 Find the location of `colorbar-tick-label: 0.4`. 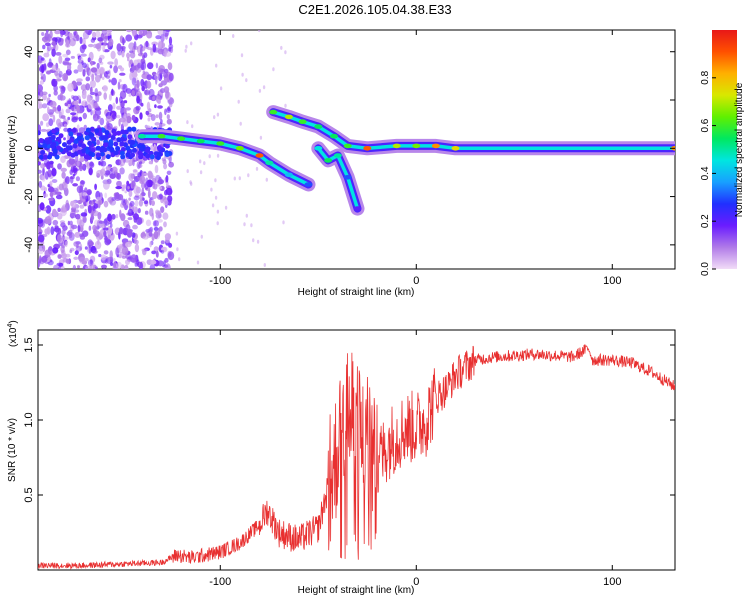

colorbar-tick-label: 0.4 is located at coordinates (705, 173).